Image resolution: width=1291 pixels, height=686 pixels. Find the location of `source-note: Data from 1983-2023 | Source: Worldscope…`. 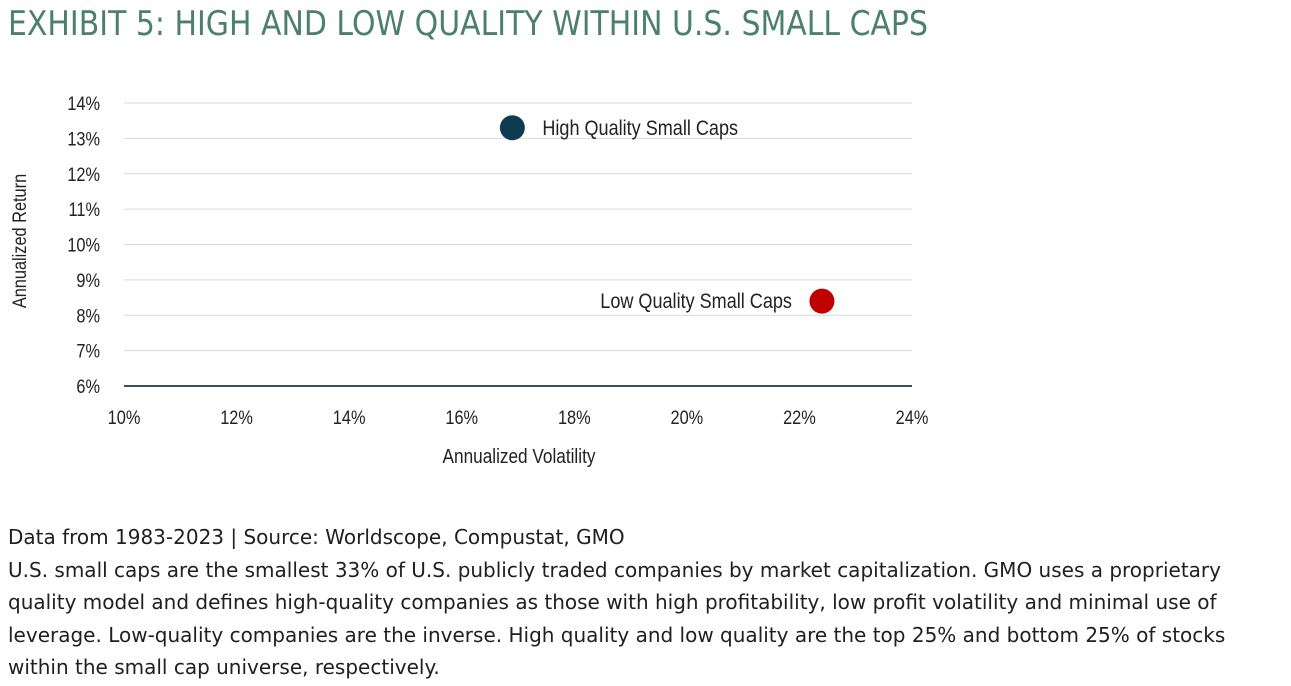

source-note: Data from 1983-2023 | Source: Worldscope… is located at coordinates (316, 537).